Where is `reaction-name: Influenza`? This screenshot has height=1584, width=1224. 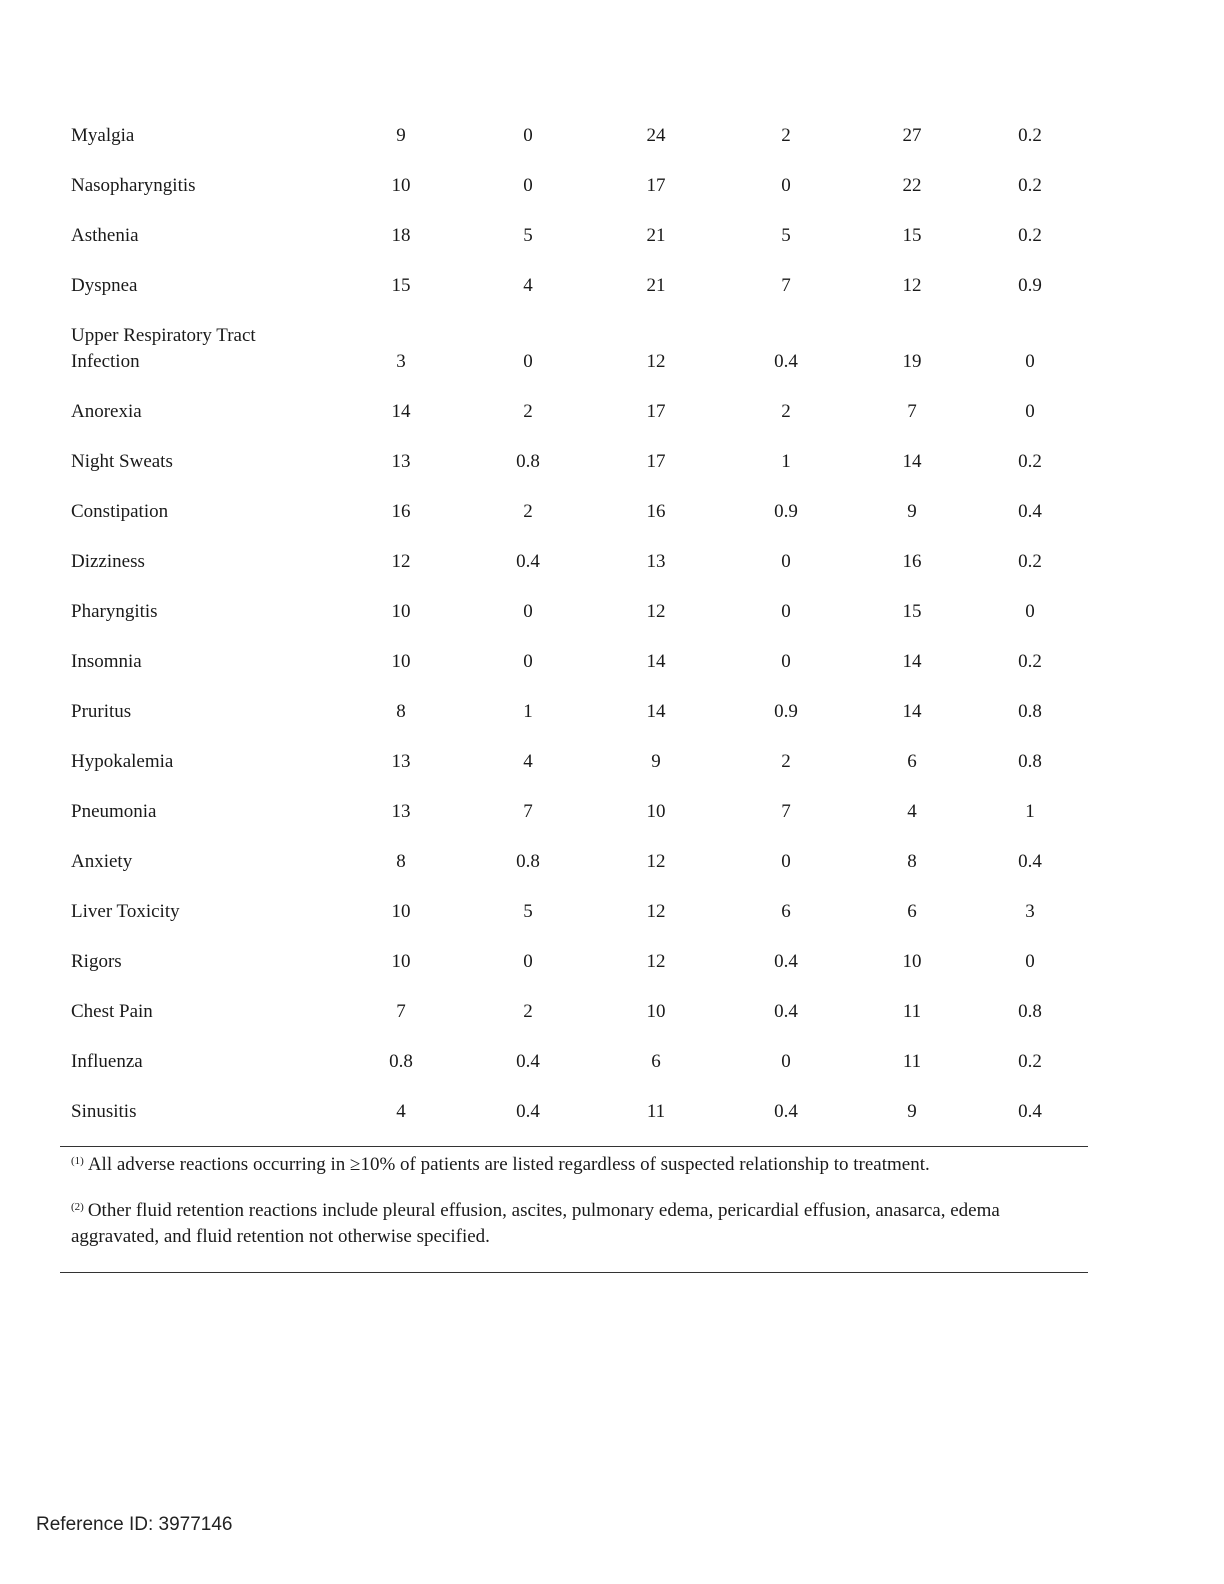 reaction-name: Influenza is located at coordinates (107, 1061).